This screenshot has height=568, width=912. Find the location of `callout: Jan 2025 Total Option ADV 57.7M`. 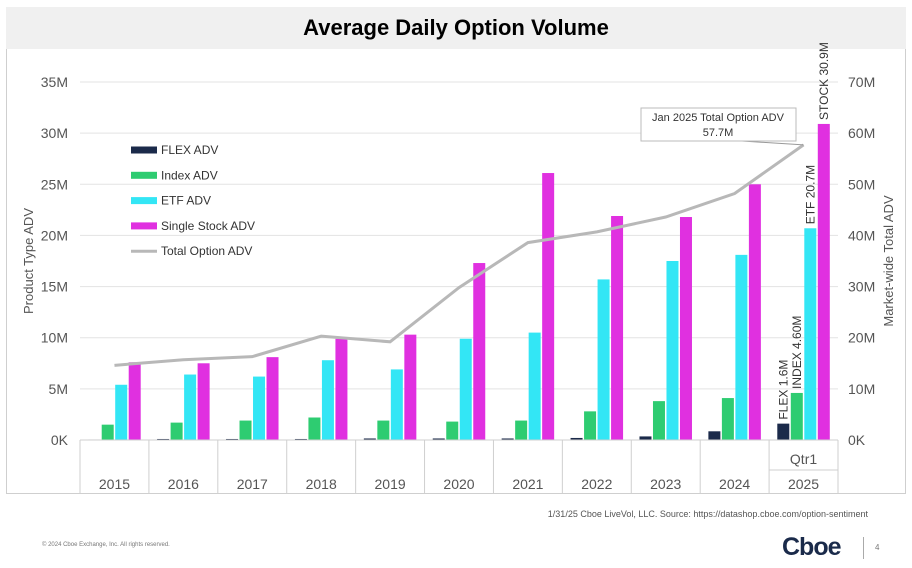

callout: Jan 2025 Total Option ADV 57.7M is located at coordinates (722, 126).